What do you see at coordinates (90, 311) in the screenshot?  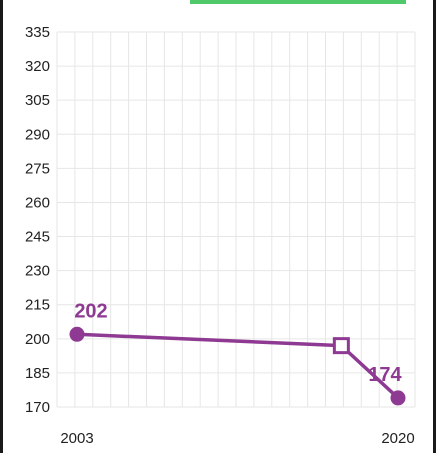 I see `data-label: 202` at bounding box center [90, 311].